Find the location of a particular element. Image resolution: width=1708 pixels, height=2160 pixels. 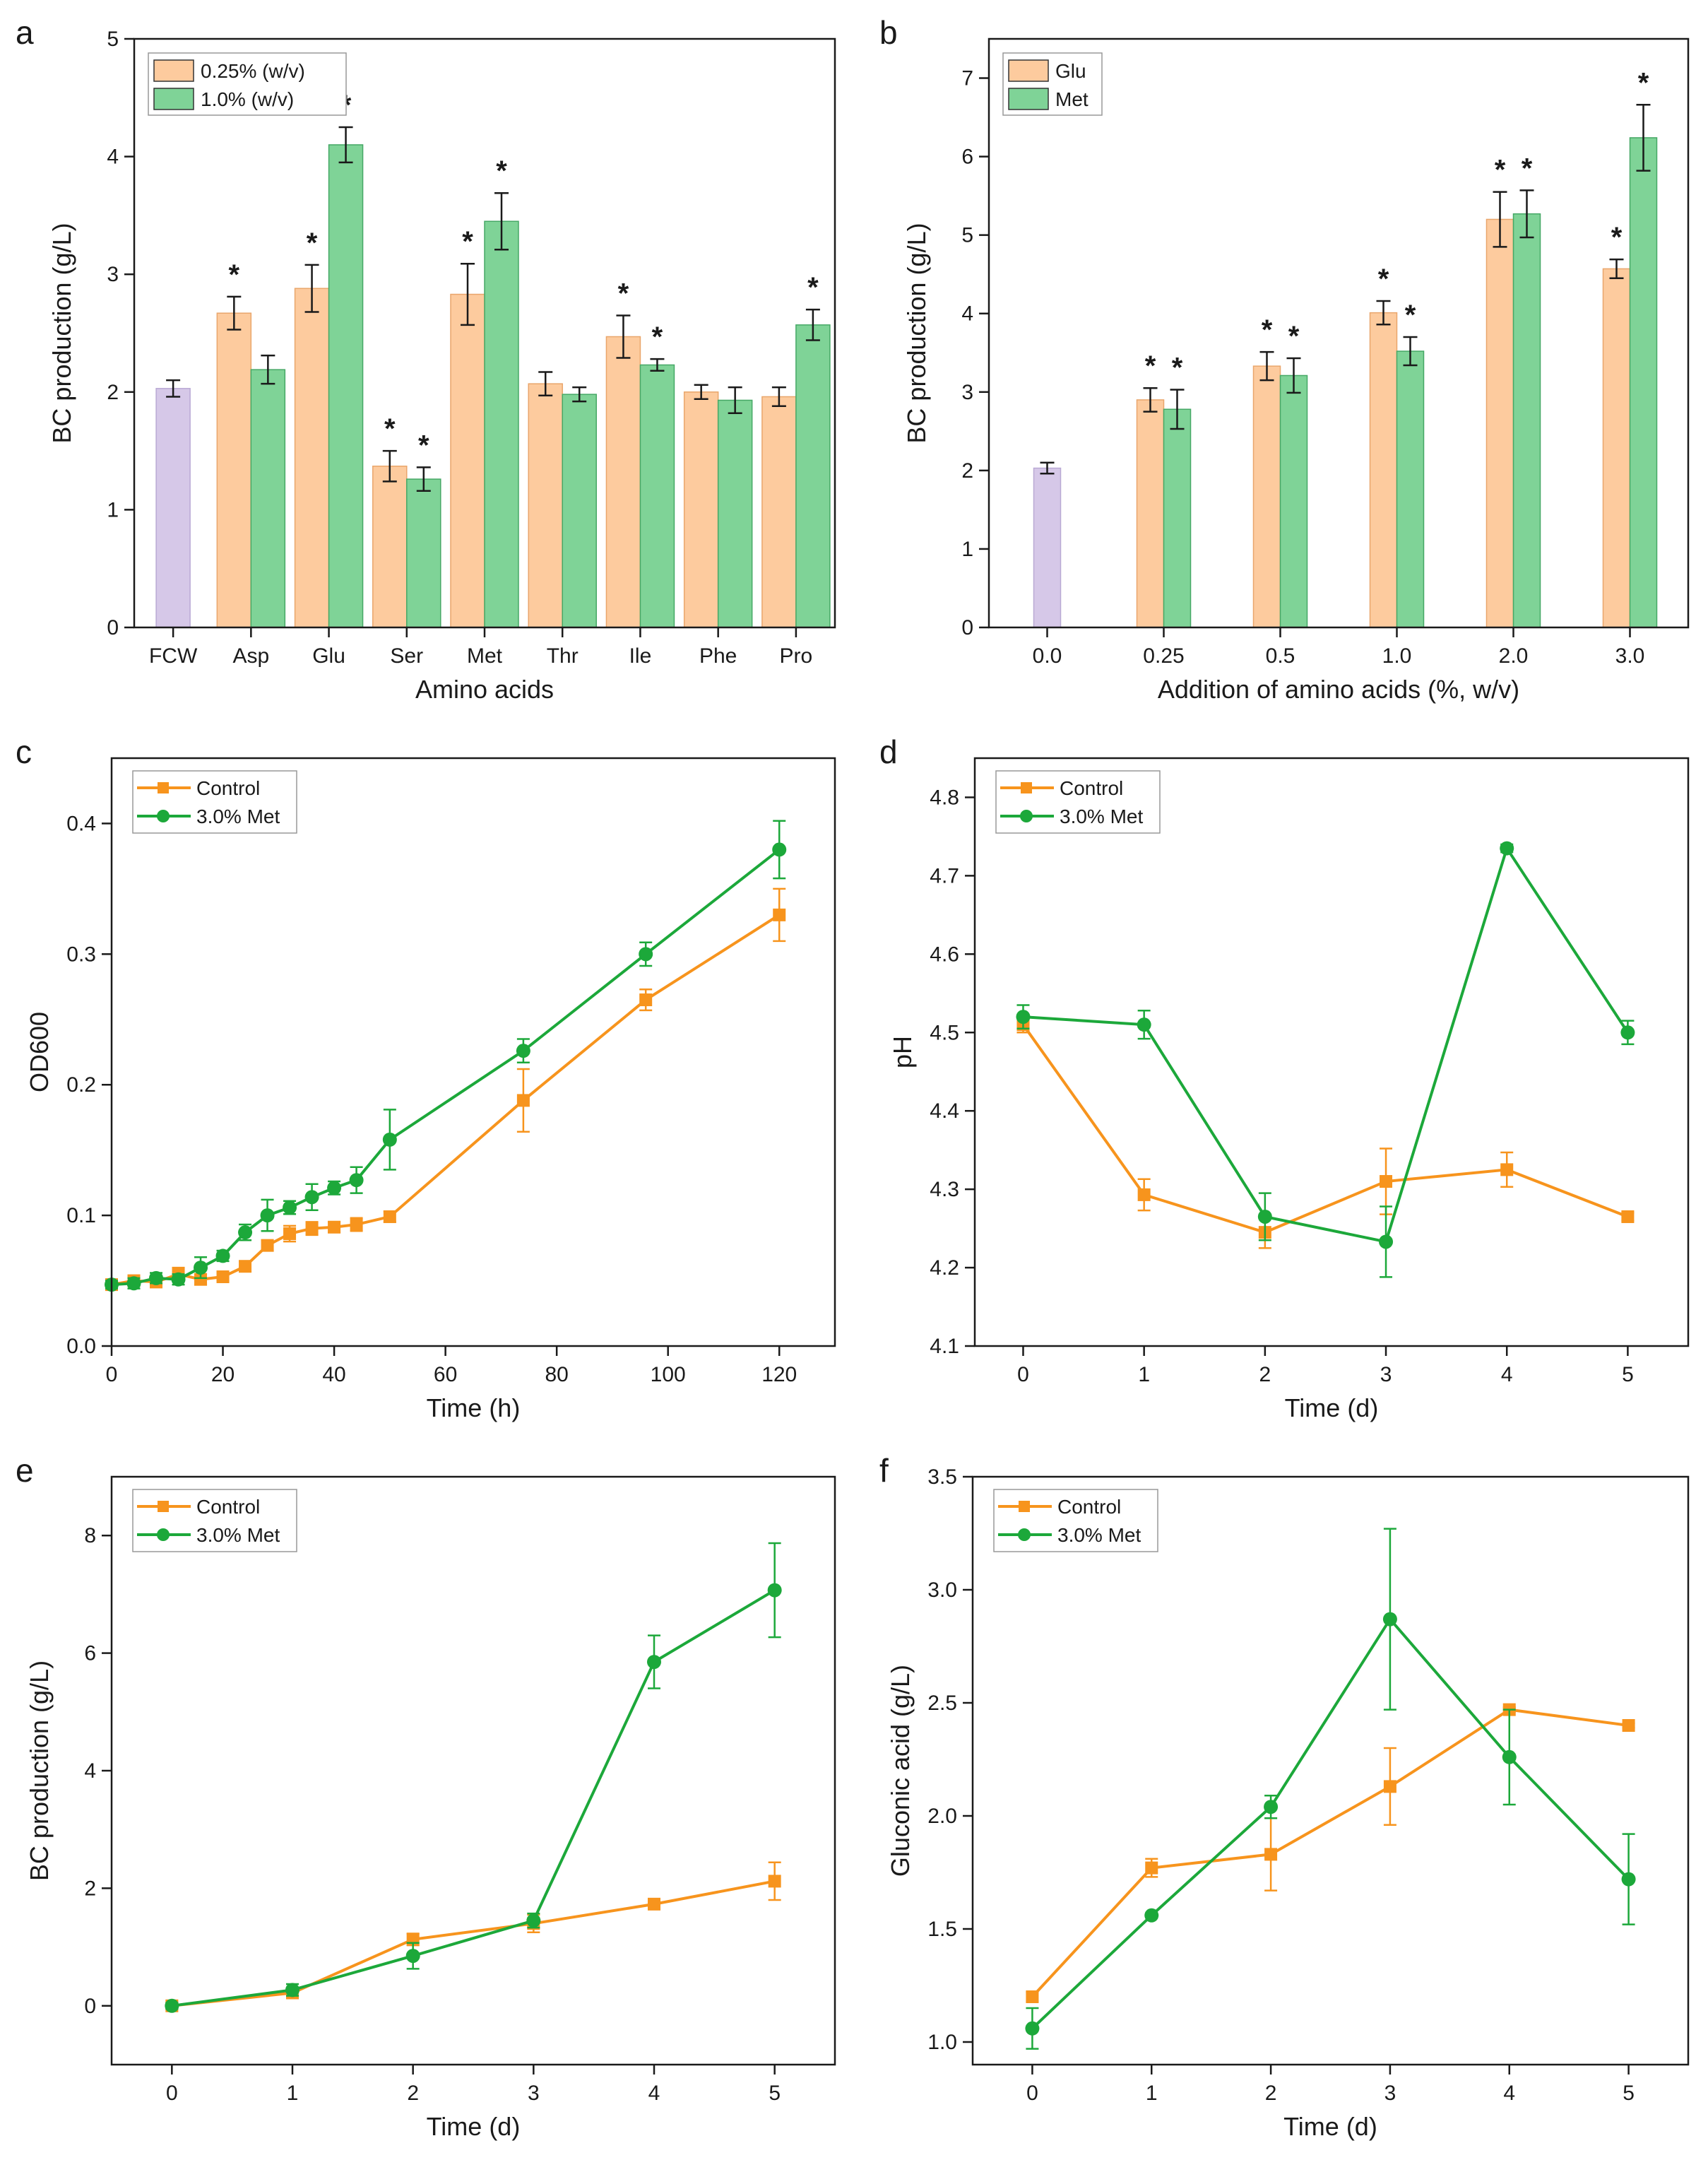

x-tick-label: Glu is located at coordinates (328, 656).